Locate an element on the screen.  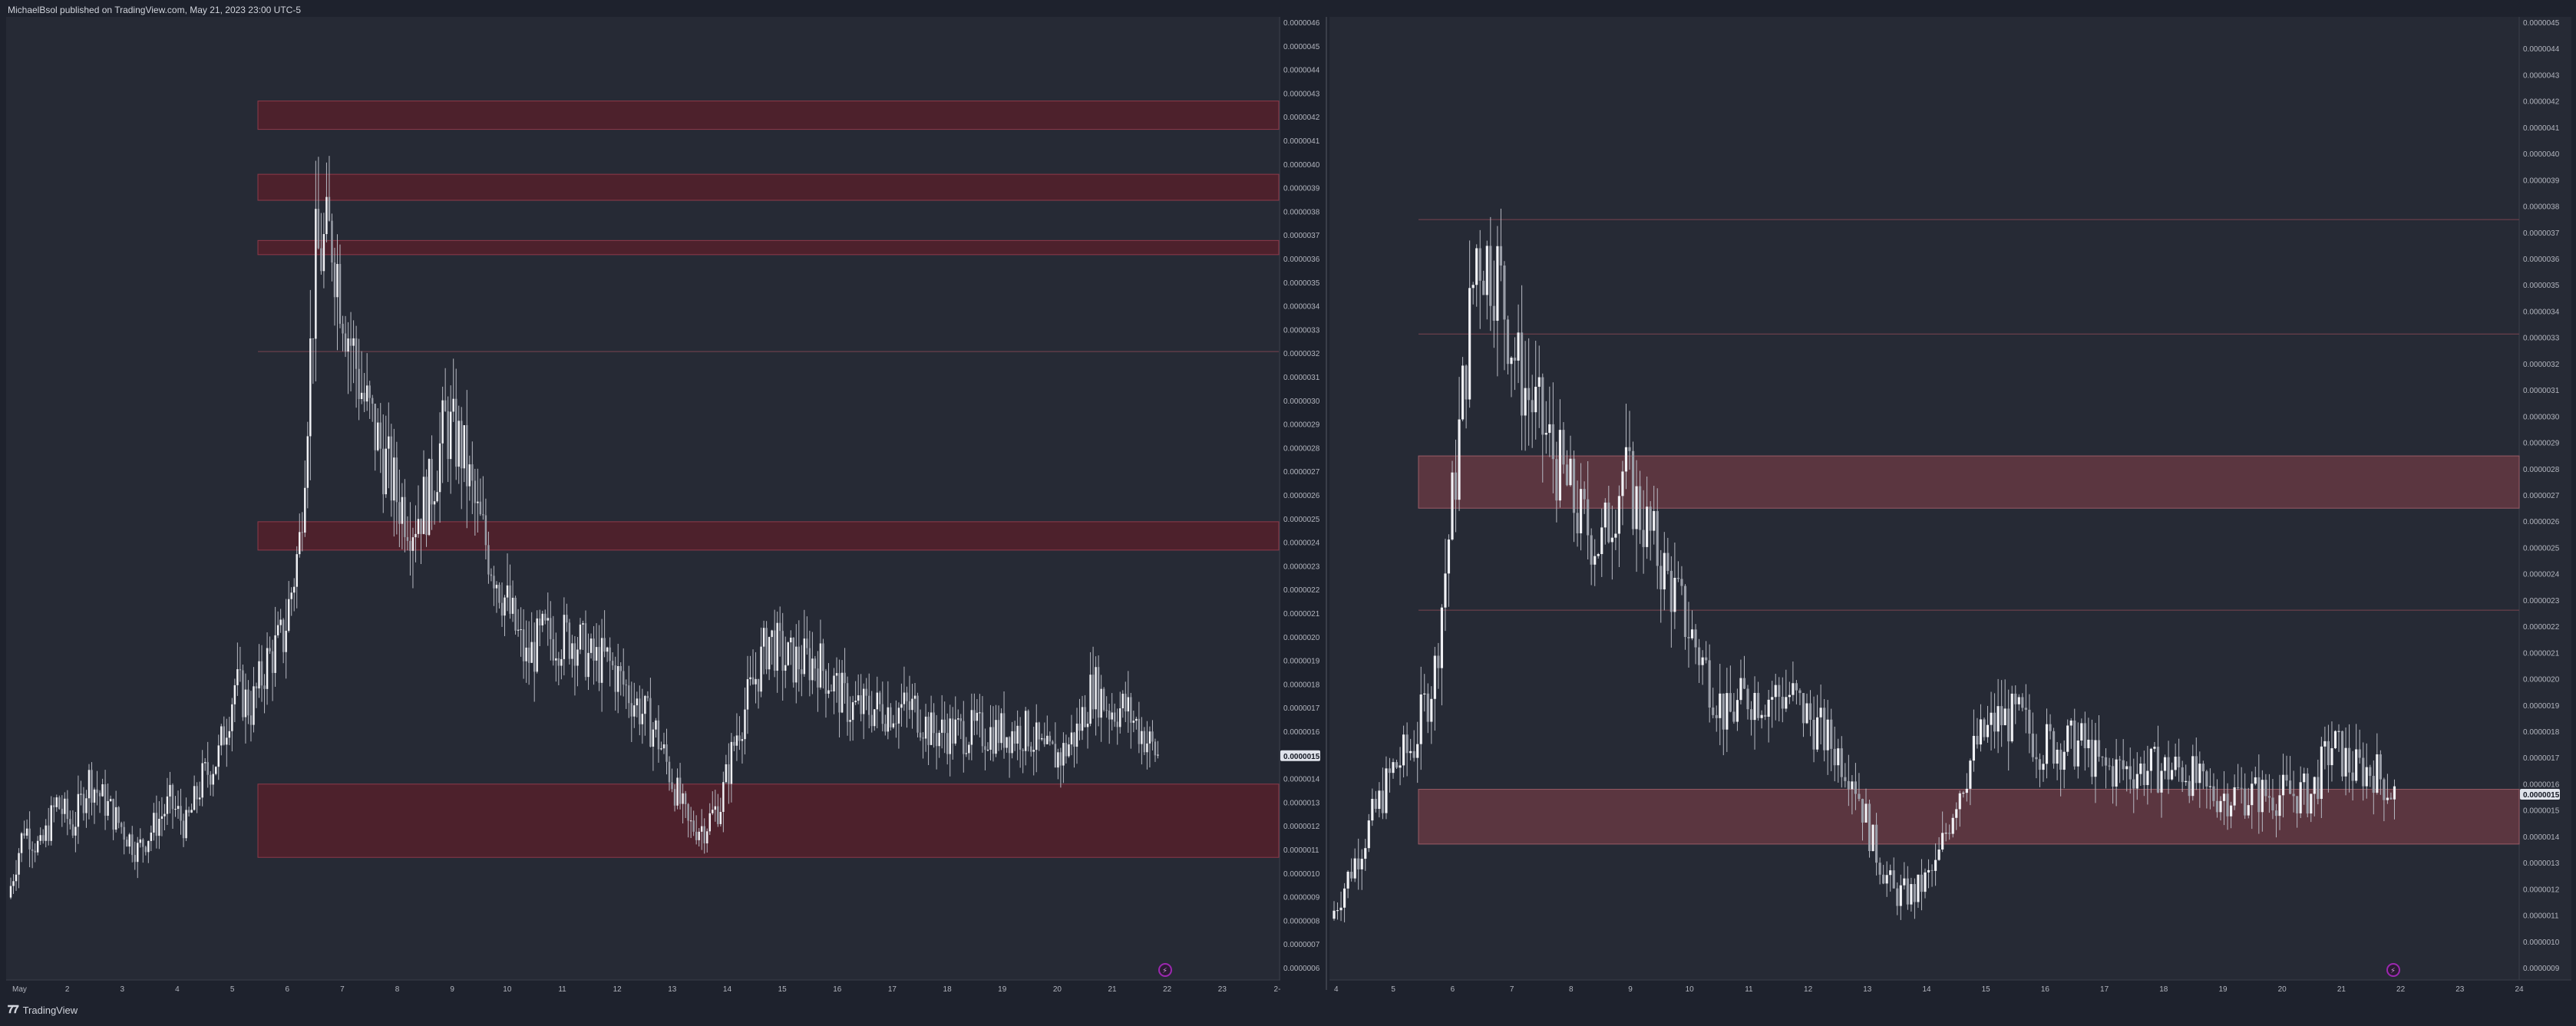
left-y-tick-label: 0.0000038 is located at coordinates (1301, 212).